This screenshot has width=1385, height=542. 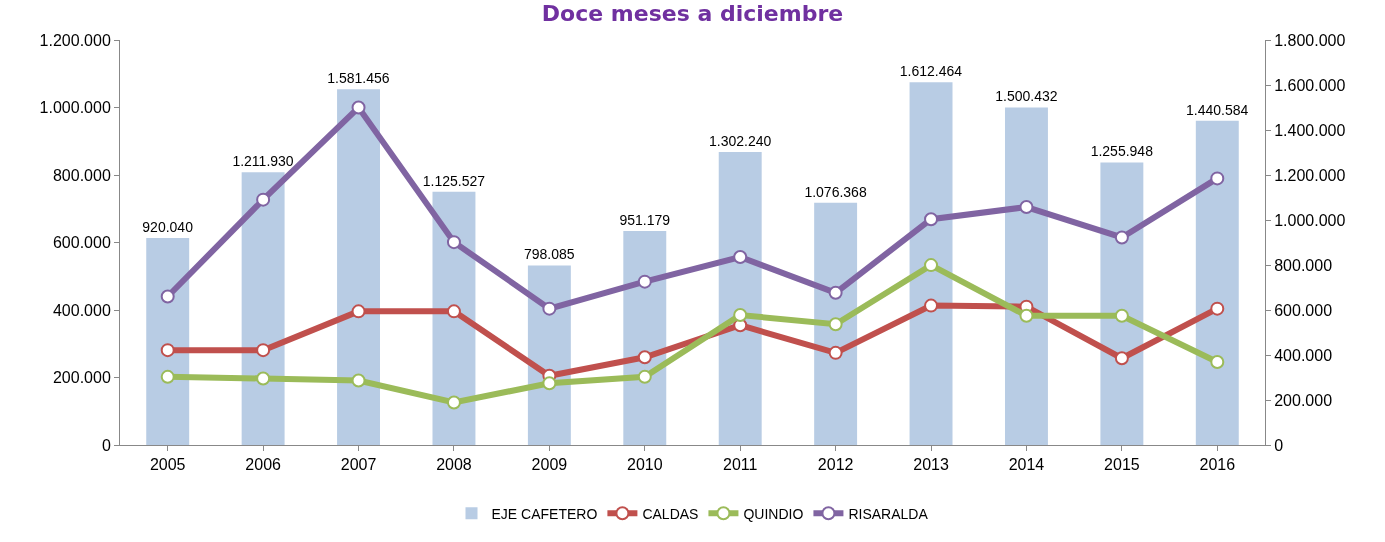 What do you see at coordinates (167, 465) in the screenshot?
I see `x-tick-label: 2005` at bounding box center [167, 465].